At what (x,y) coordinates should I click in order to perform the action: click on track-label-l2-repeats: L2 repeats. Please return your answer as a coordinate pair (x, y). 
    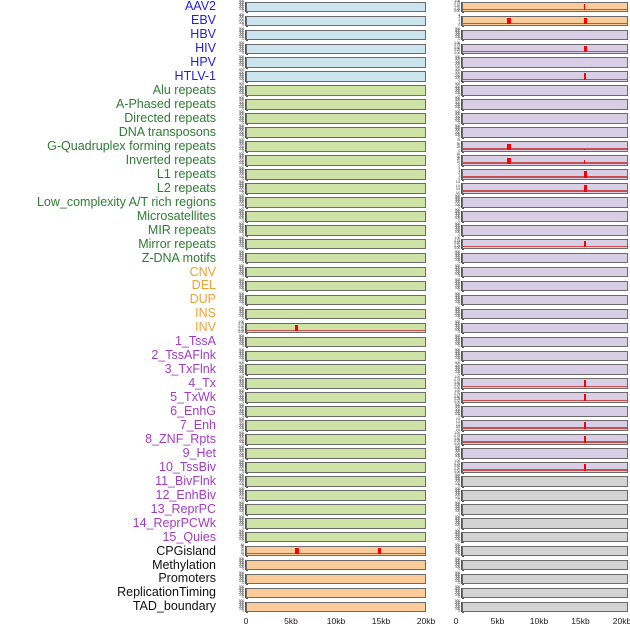
    Looking at the image, I should click on (186, 188).